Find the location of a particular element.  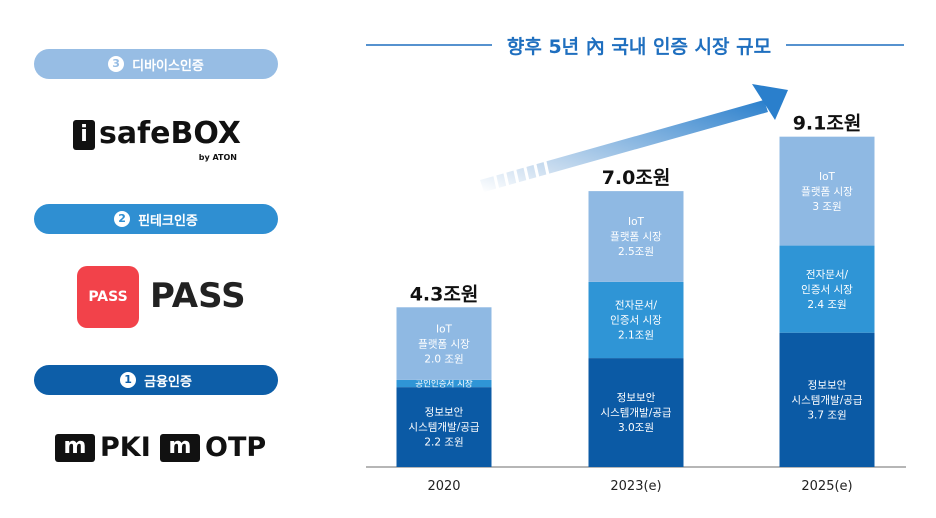

bar-segment-label: 3 조원 is located at coordinates (826, 207).